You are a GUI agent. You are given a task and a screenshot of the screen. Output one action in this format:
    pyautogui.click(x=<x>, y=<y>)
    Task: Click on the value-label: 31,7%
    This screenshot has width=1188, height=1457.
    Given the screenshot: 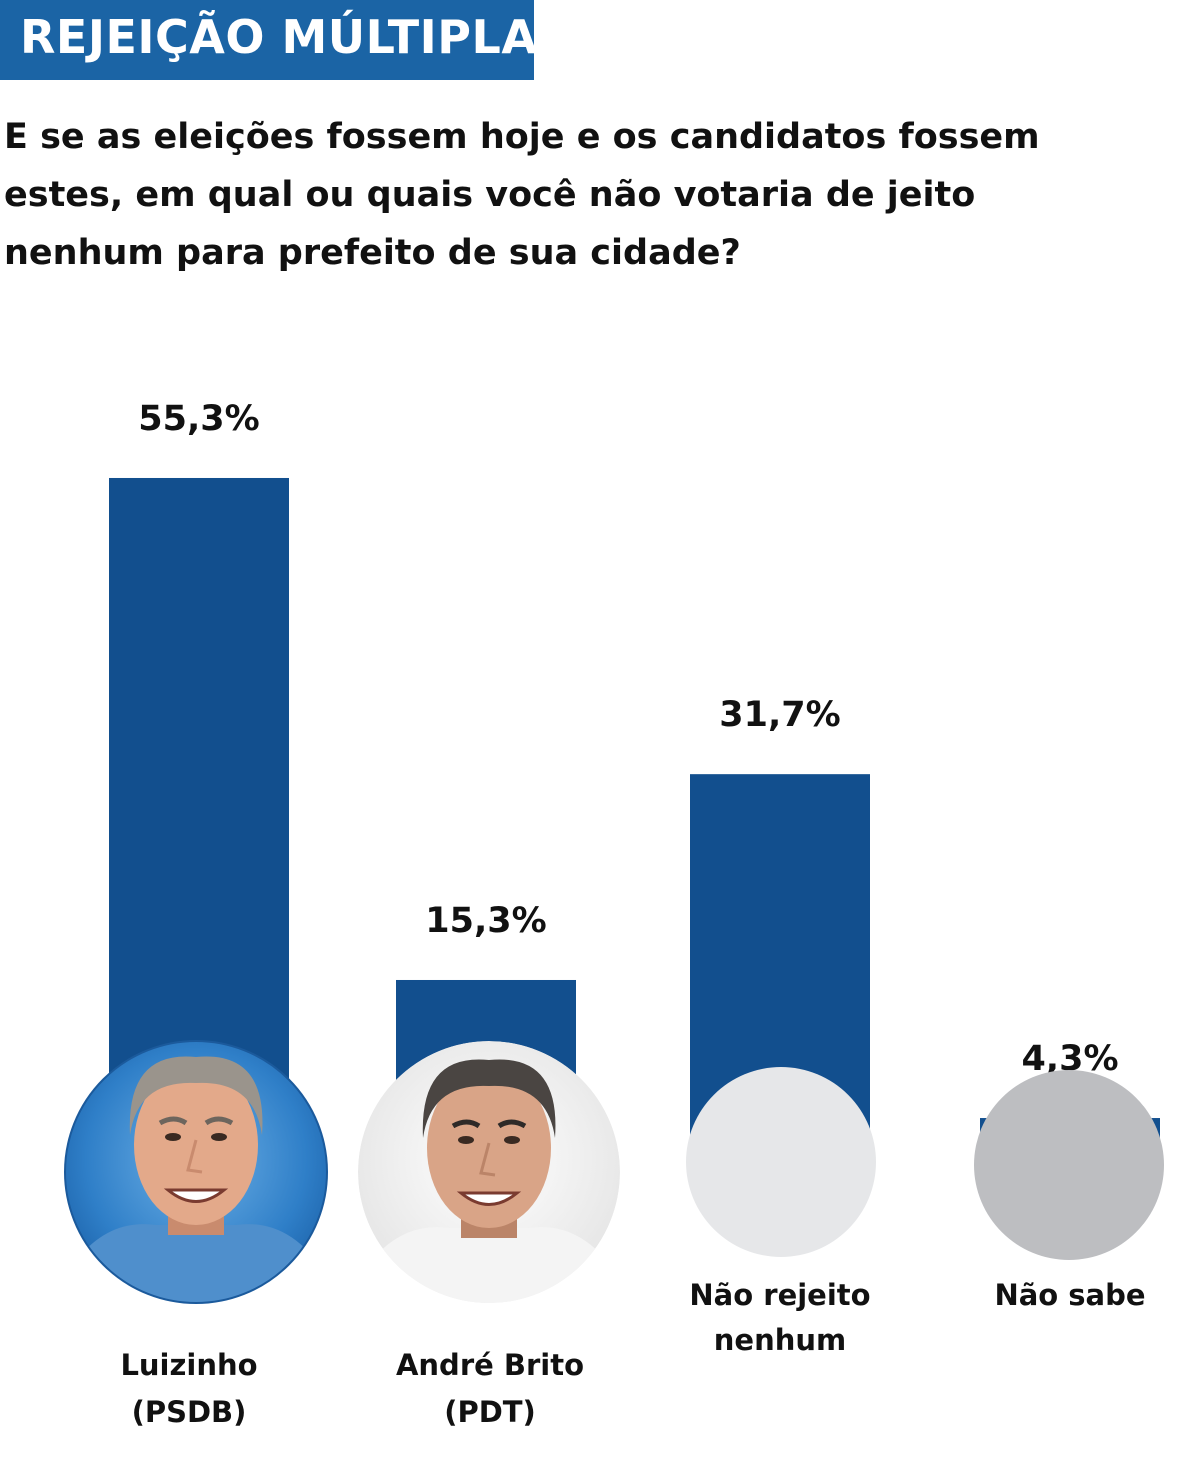 What is the action you would take?
    pyautogui.click(x=779, y=715)
    